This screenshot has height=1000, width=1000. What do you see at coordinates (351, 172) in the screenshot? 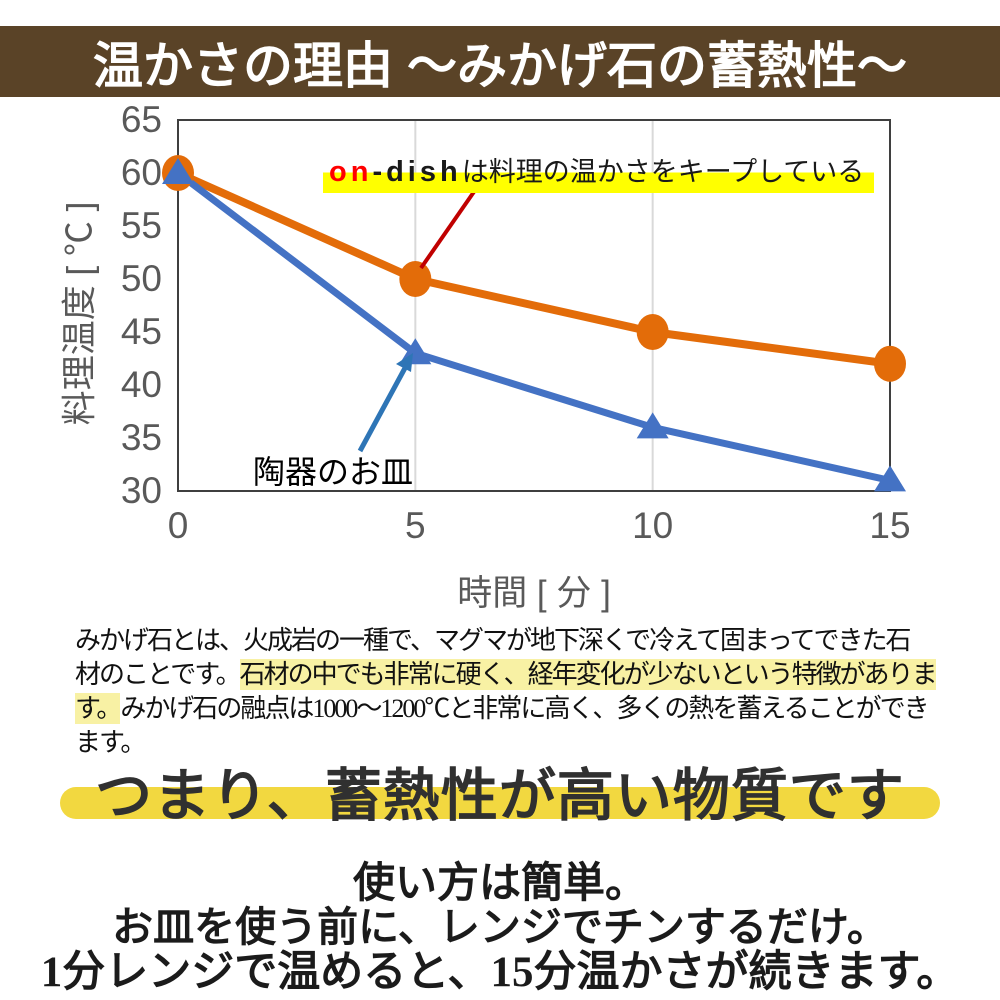
I see `annotation-brand-on: on` at bounding box center [351, 172].